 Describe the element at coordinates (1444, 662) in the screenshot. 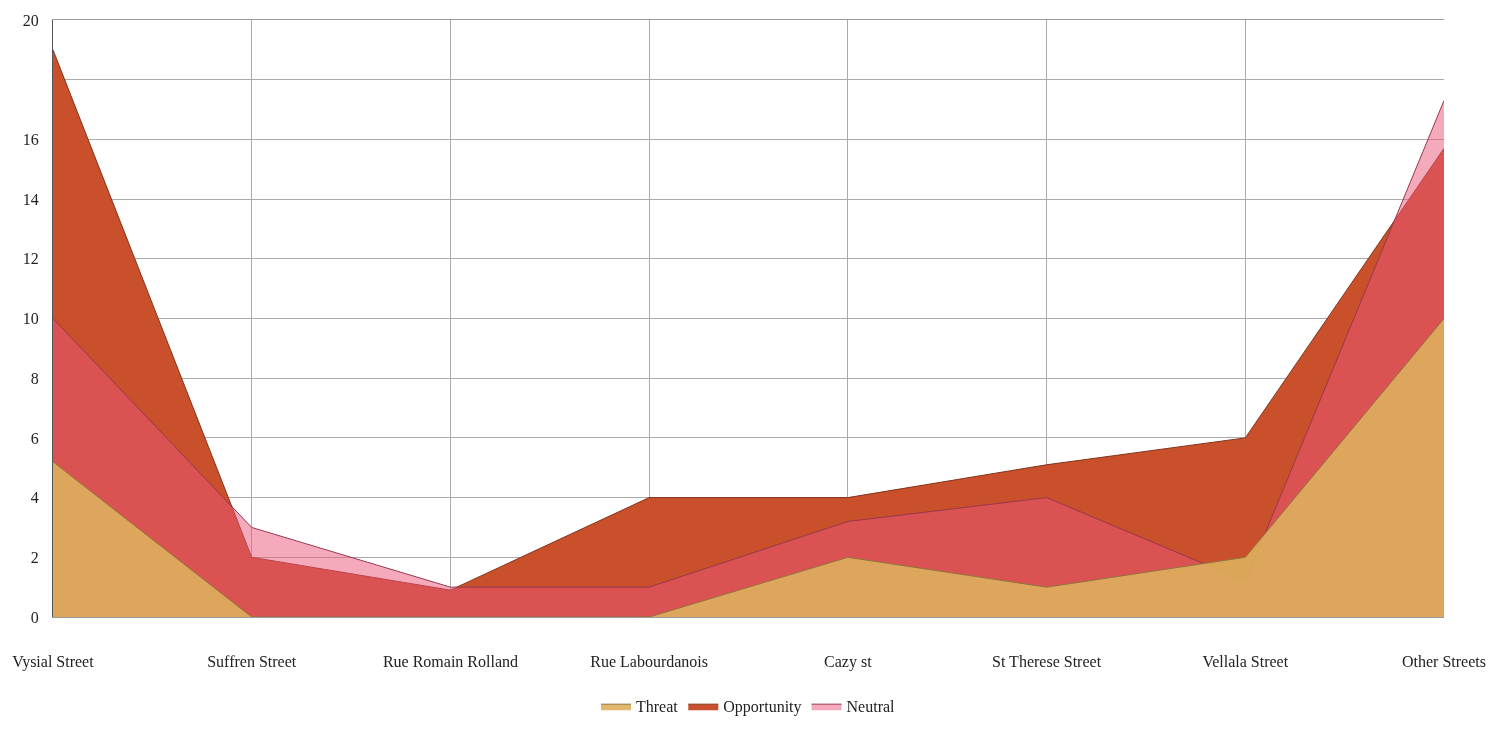

I see `x-tick-label: Other Streets` at that location.